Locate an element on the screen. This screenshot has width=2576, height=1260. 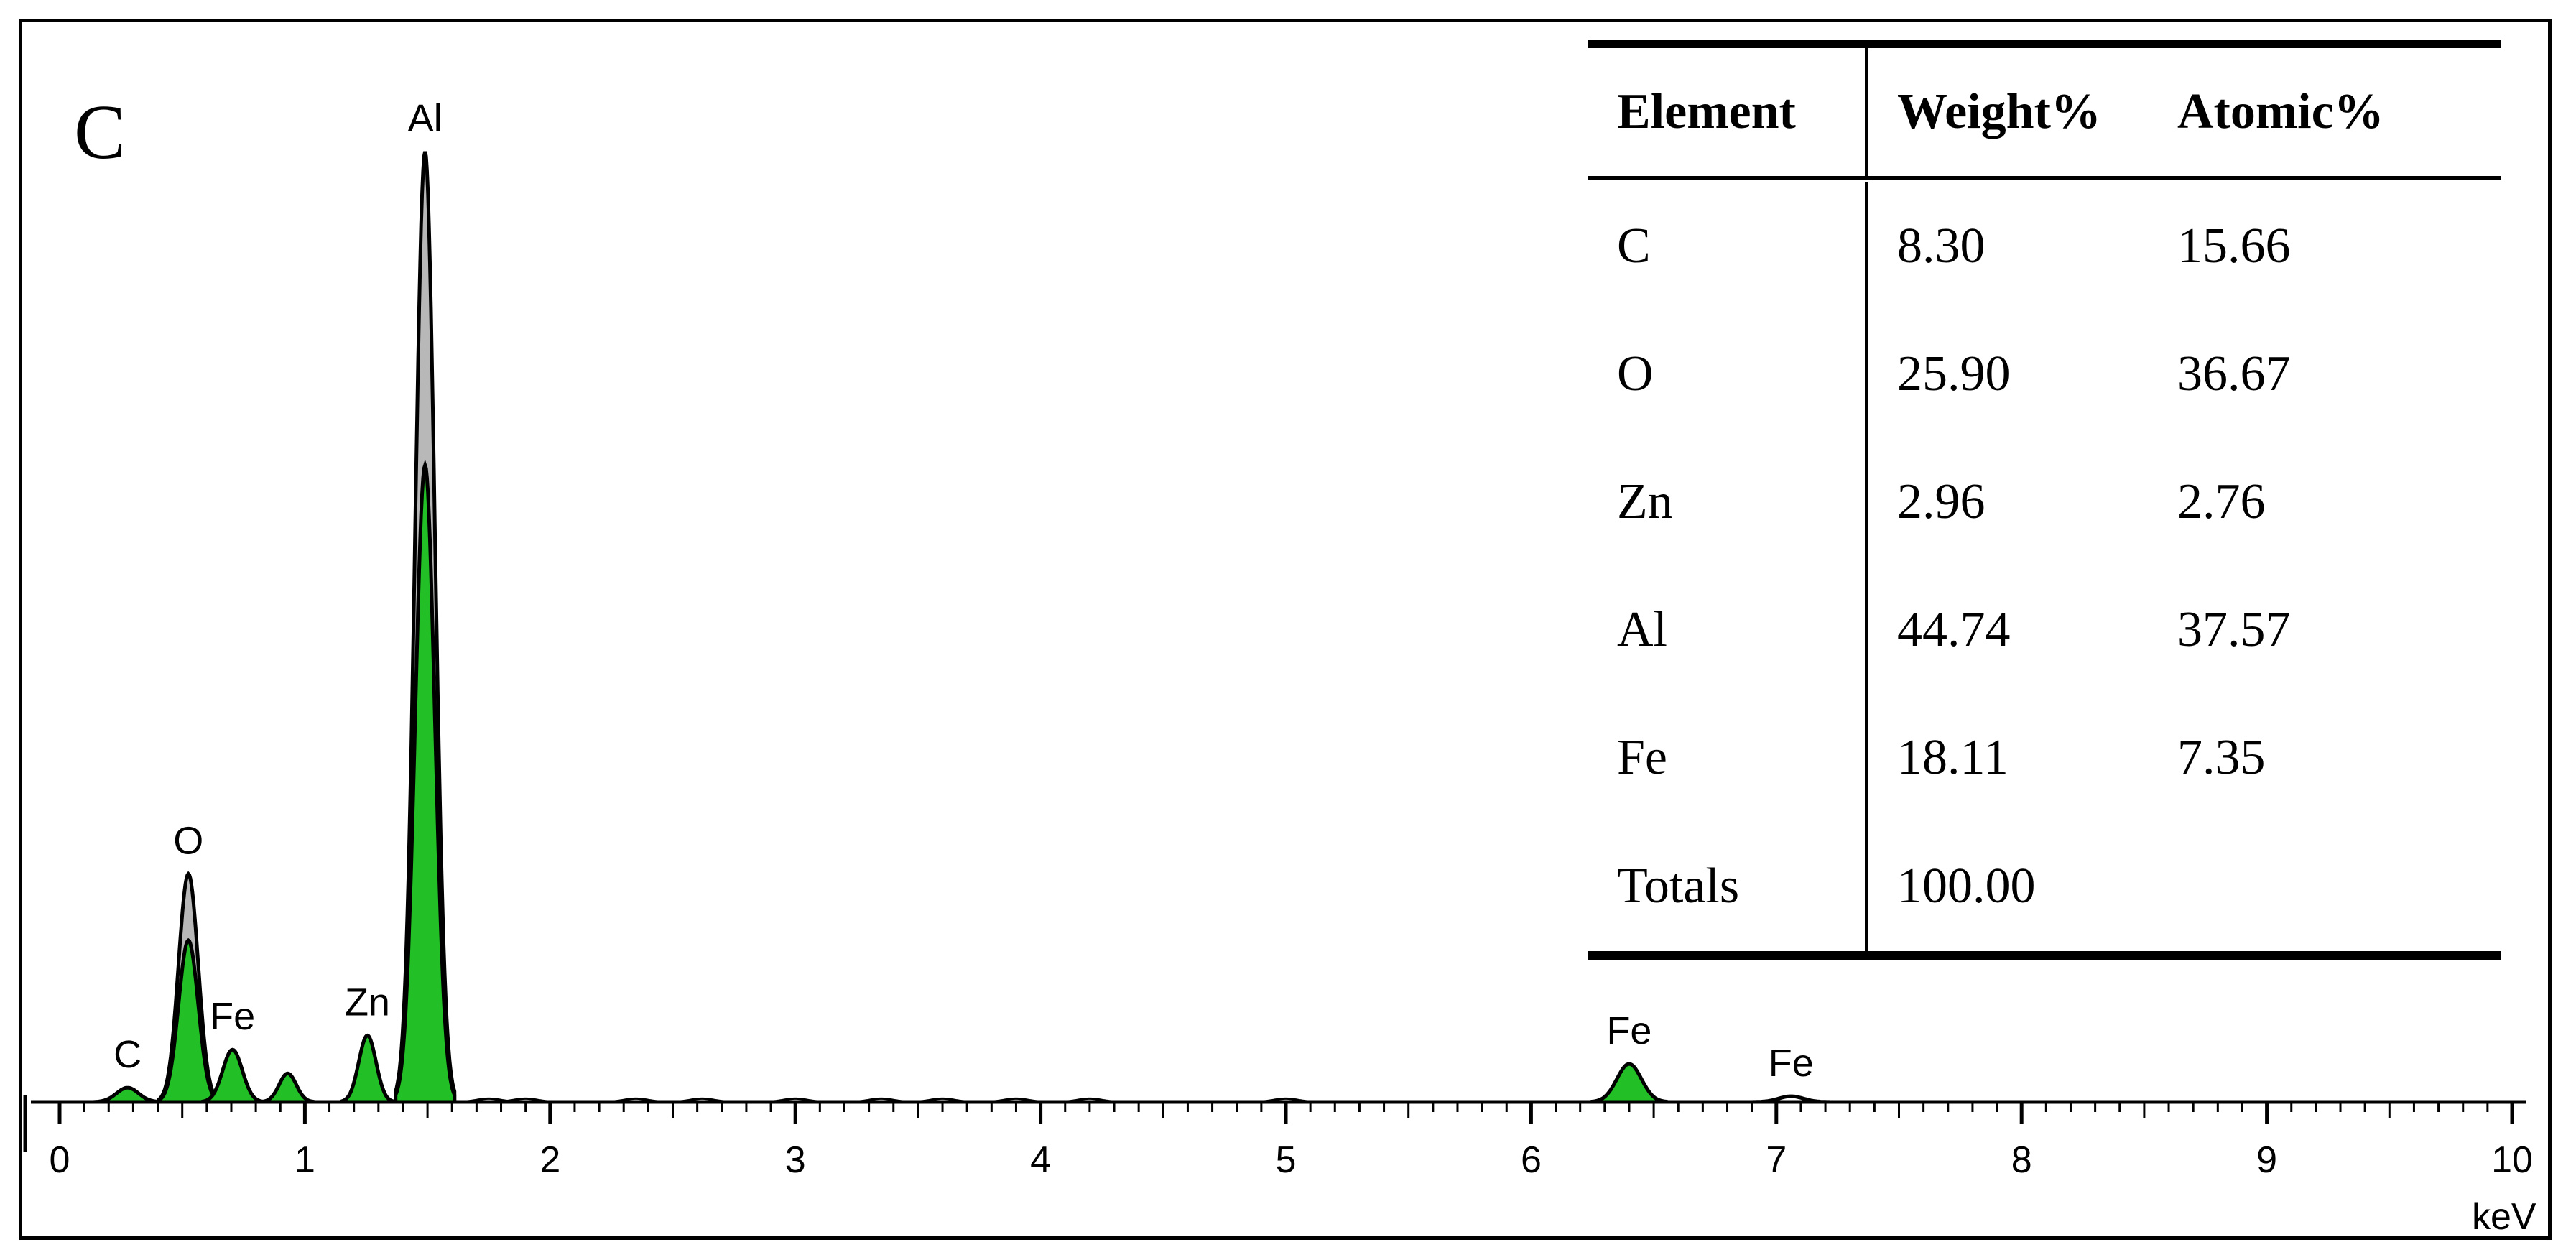
cell-element: C is located at coordinates (1728, 246).